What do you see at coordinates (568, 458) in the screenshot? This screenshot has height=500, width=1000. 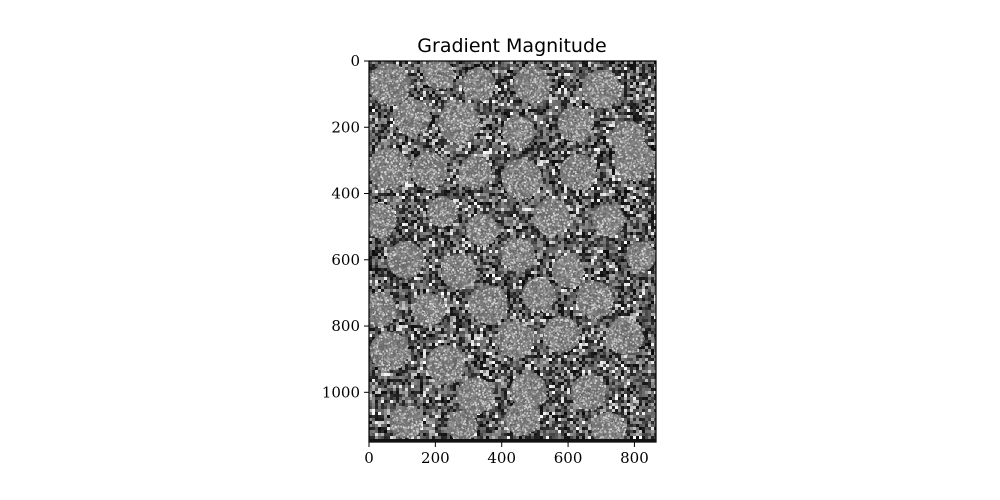 I see `x-tick-label: 600` at bounding box center [568, 458].